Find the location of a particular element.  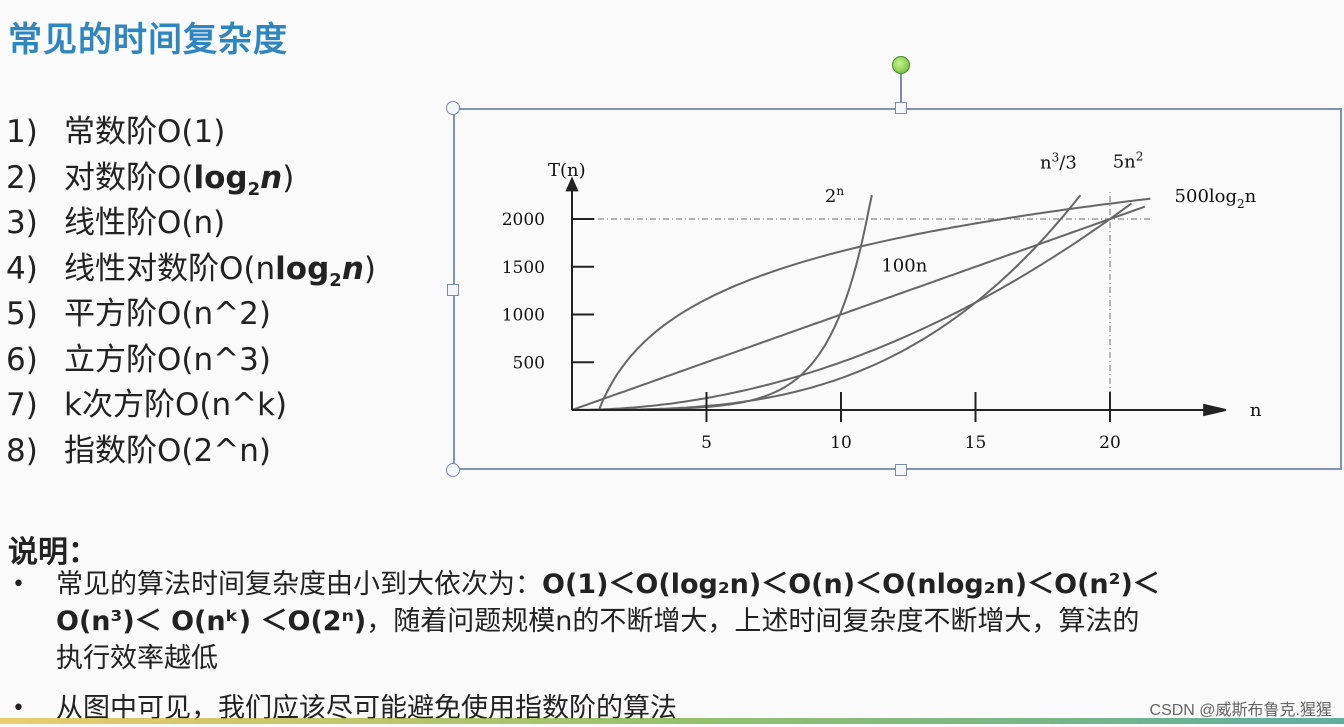

list-item: 7) k次方阶O(n^k) is located at coordinates (147, 405).